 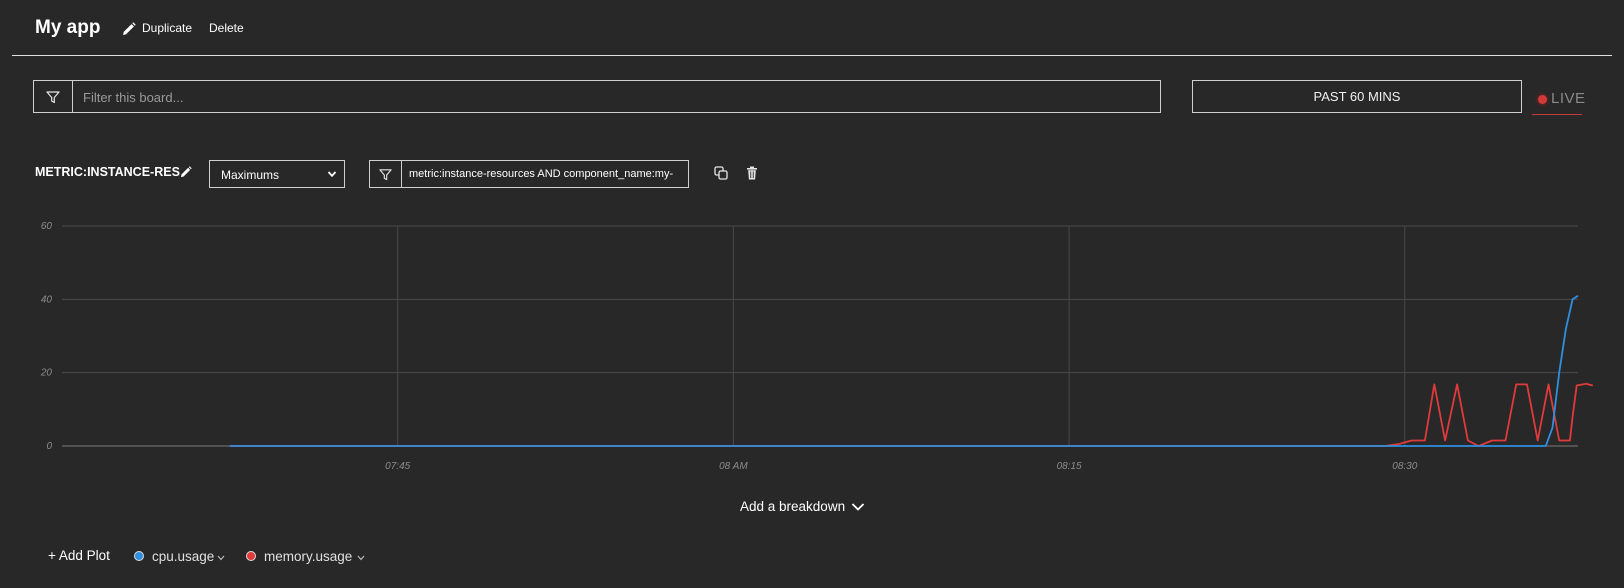 What do you see at coordinates (186, 172) in the screenshot?
I see `edit-plot-title-pencil-icon` at bounding box center [186, 172].